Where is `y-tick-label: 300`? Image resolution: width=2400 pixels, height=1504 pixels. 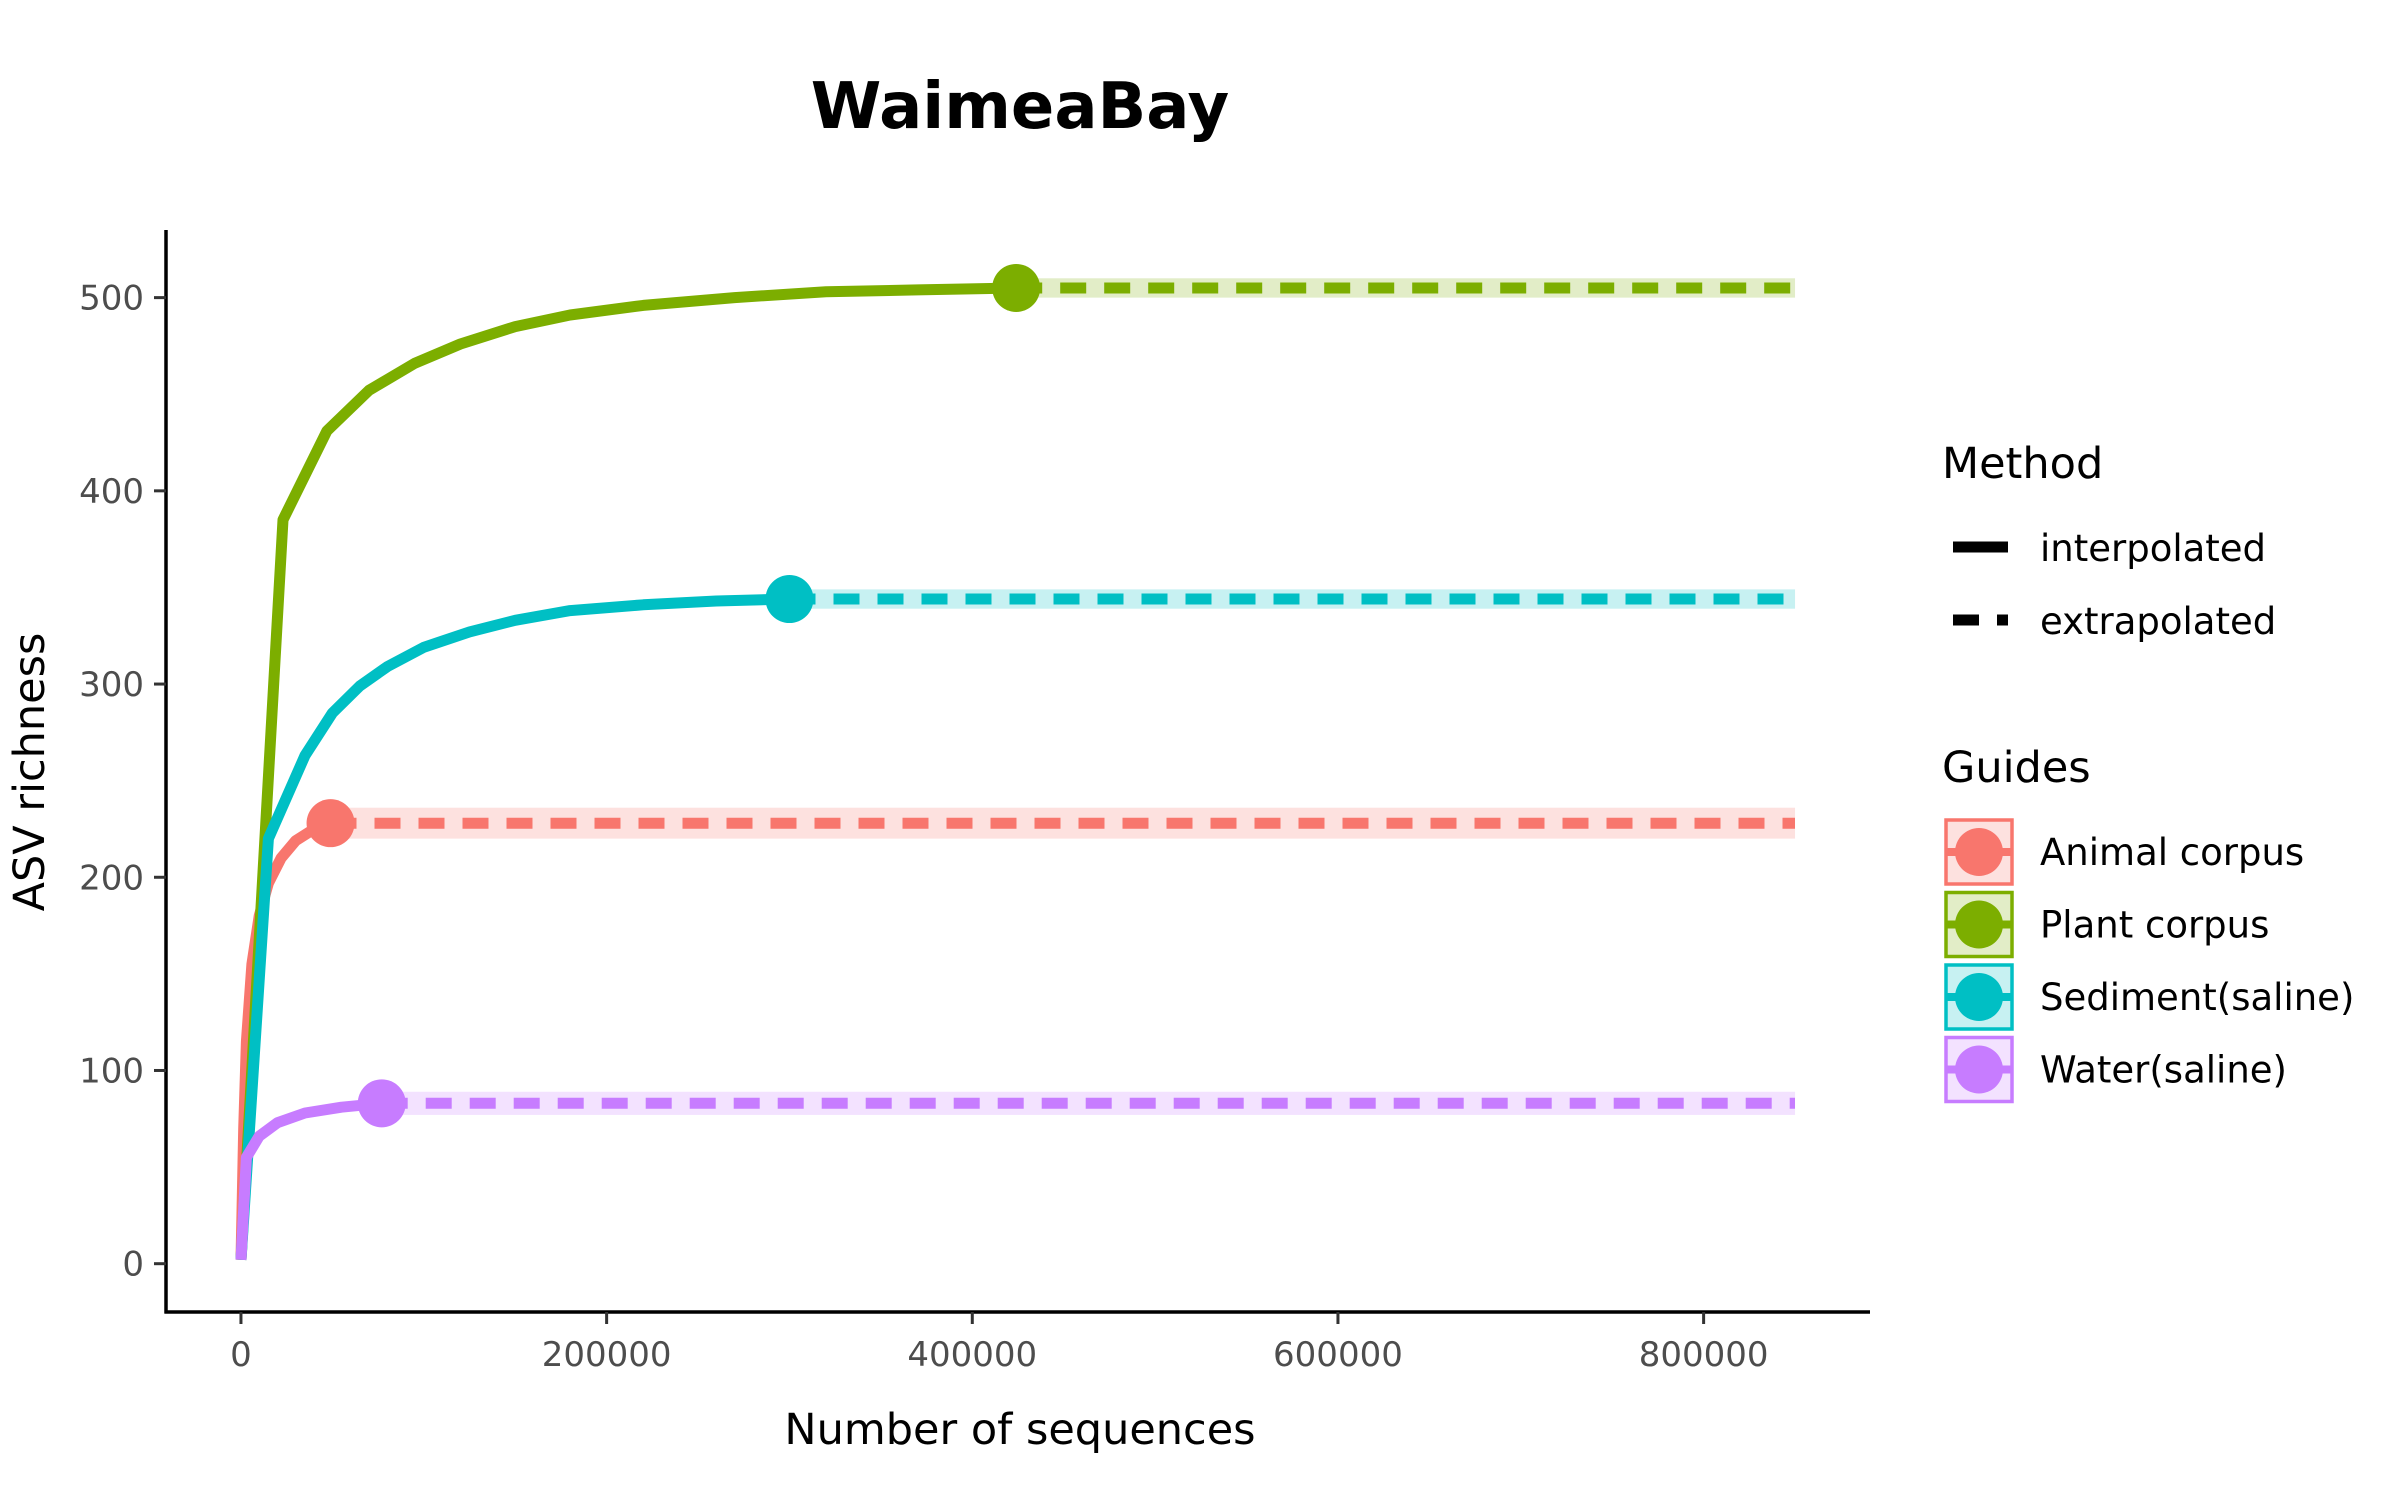 y-tick-label: 300 is located at coordinates (111, 685).